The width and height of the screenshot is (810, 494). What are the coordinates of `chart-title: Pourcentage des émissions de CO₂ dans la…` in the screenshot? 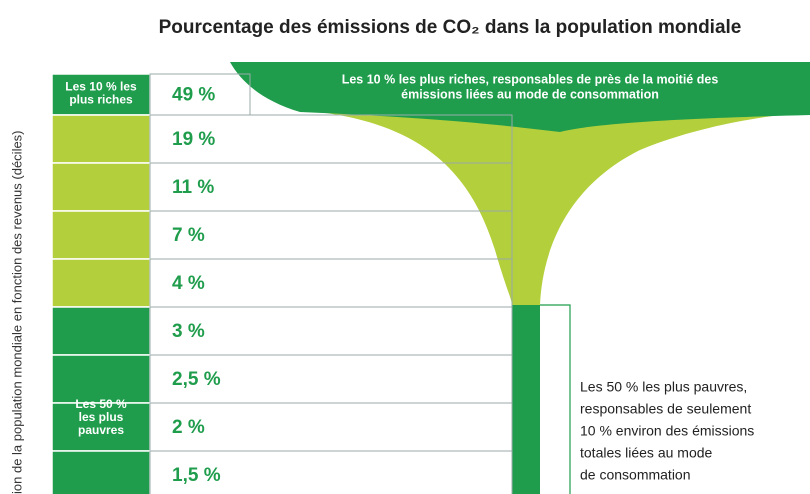 It's located at (450, 27).